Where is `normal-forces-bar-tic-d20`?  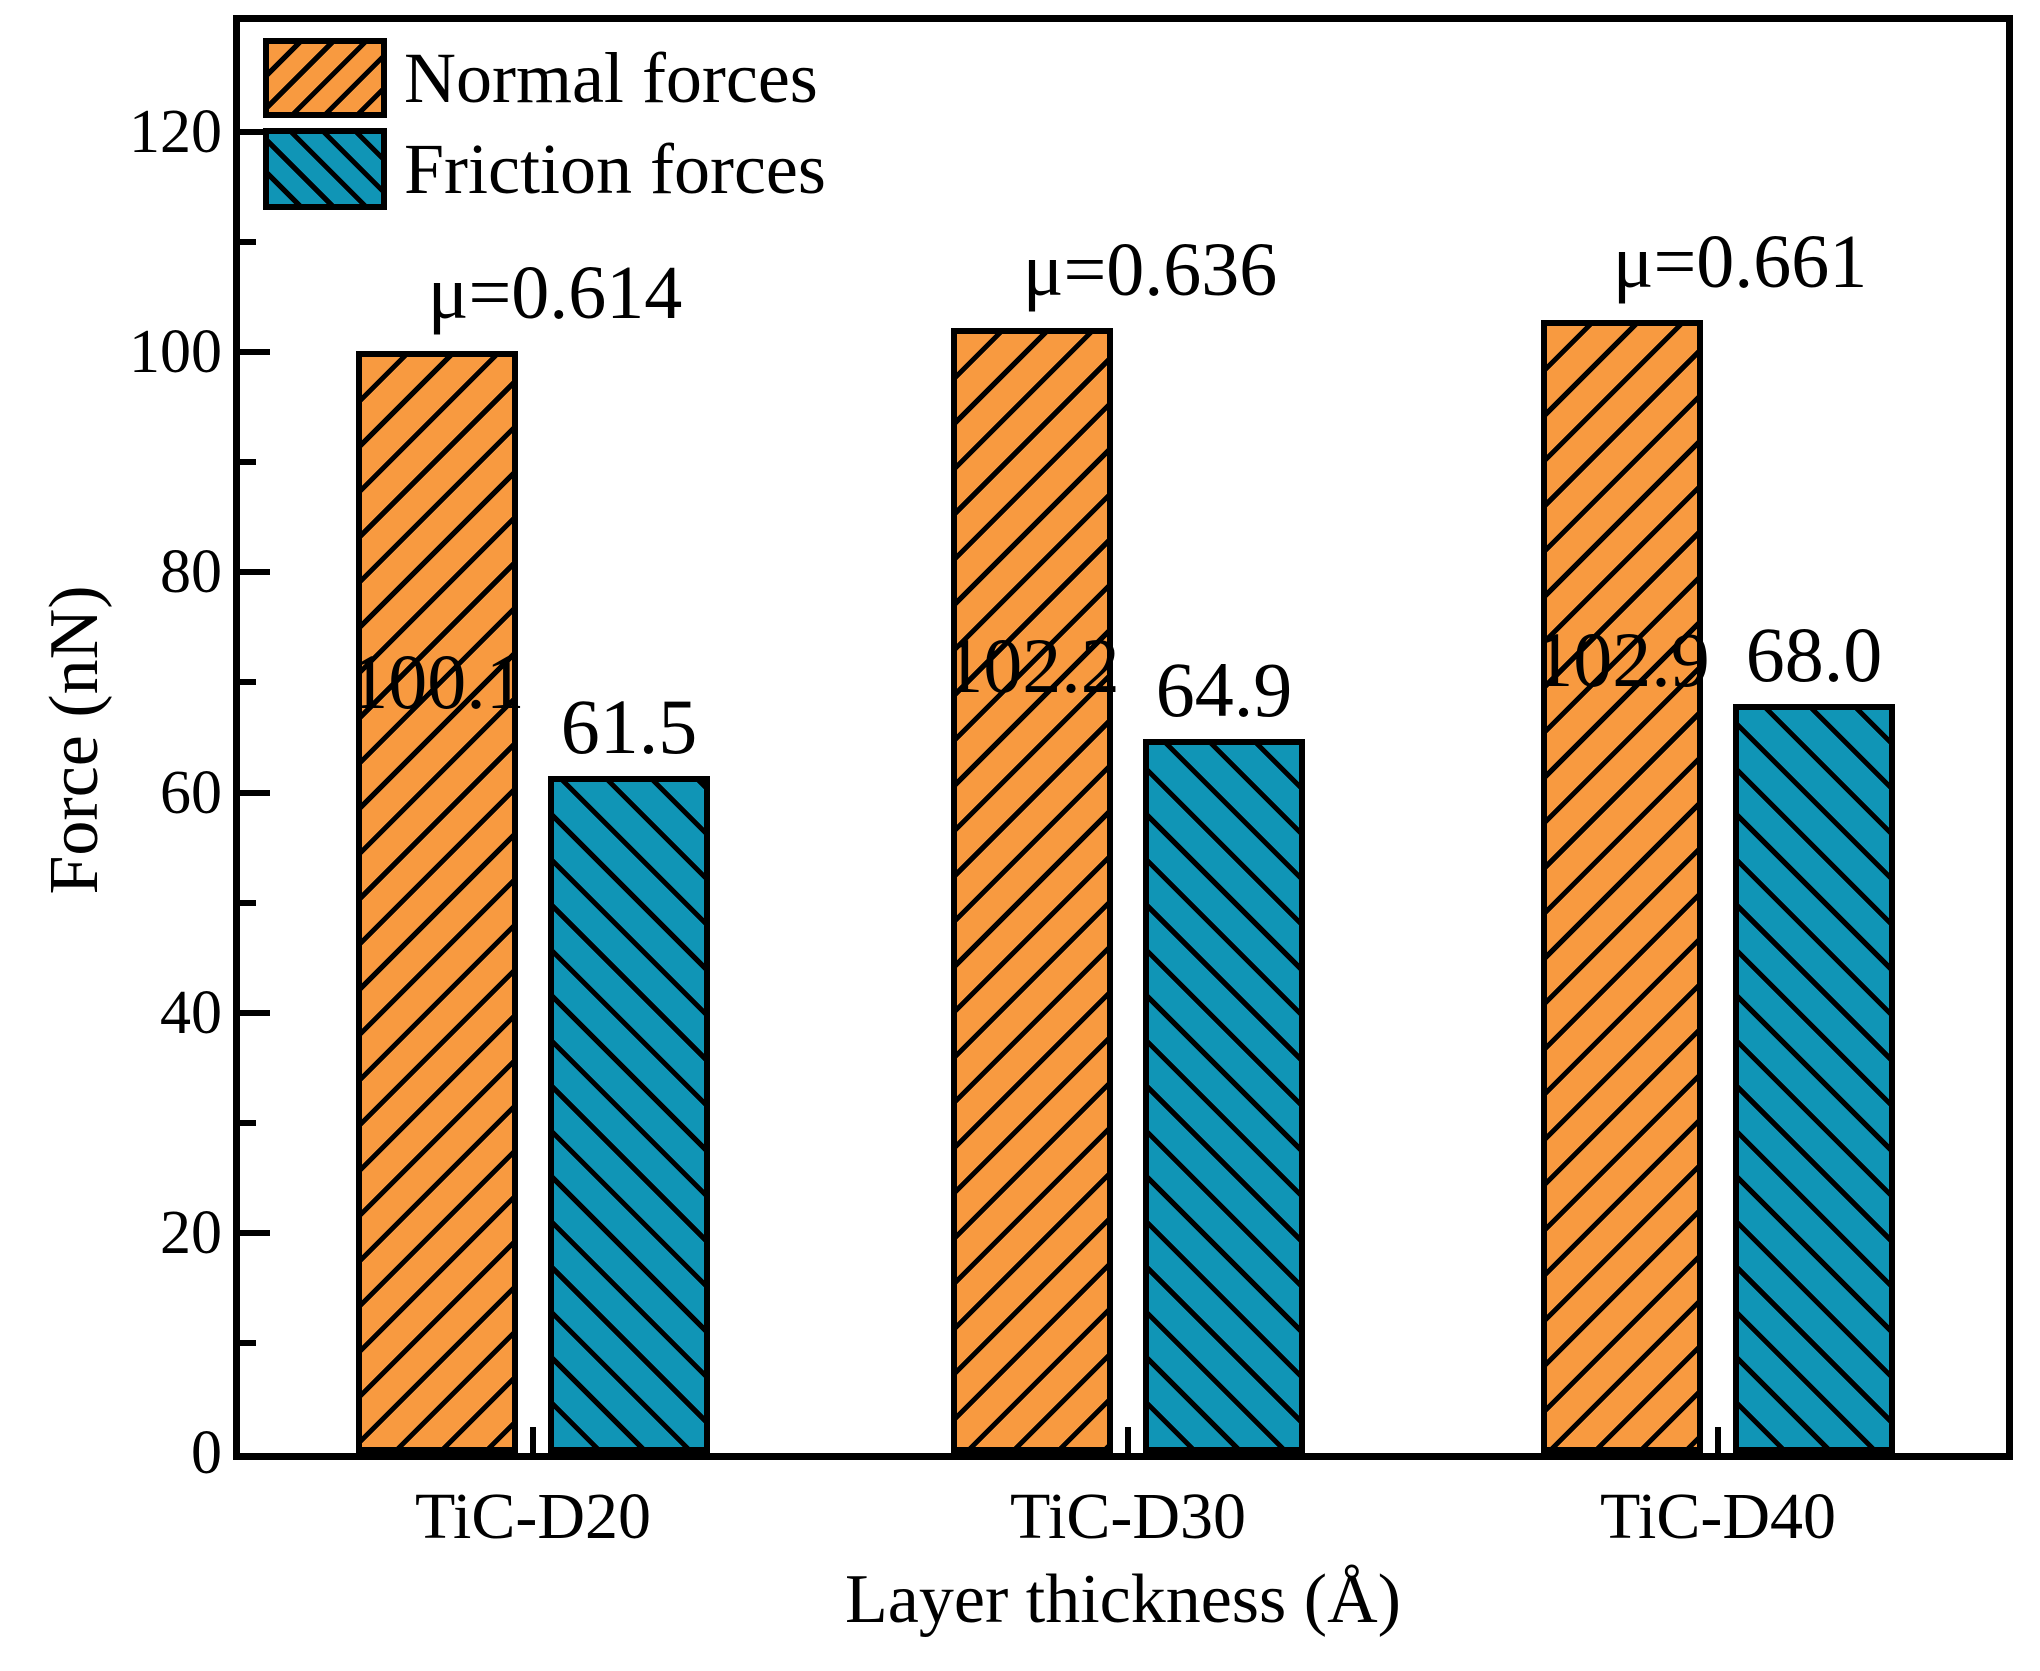
normal-forces-bar-tic-d20 is located at coordinates (437, 902).